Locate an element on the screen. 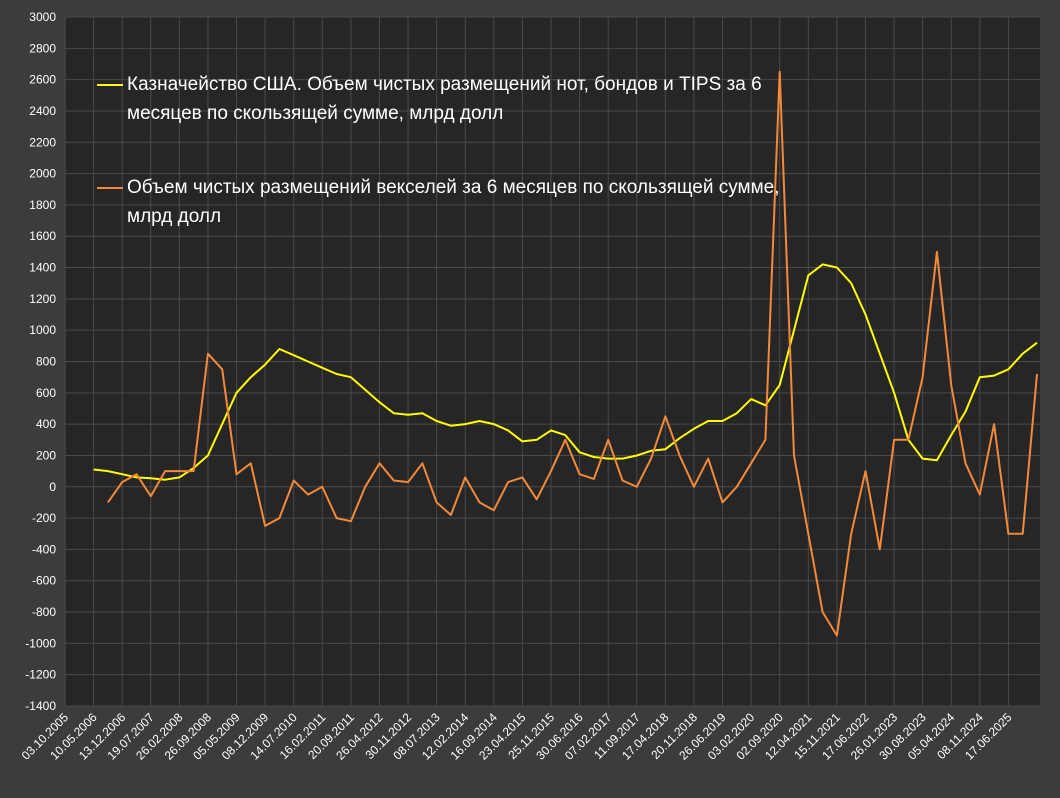  y-tick-label: 2600 is located at coordinates (42, 80).